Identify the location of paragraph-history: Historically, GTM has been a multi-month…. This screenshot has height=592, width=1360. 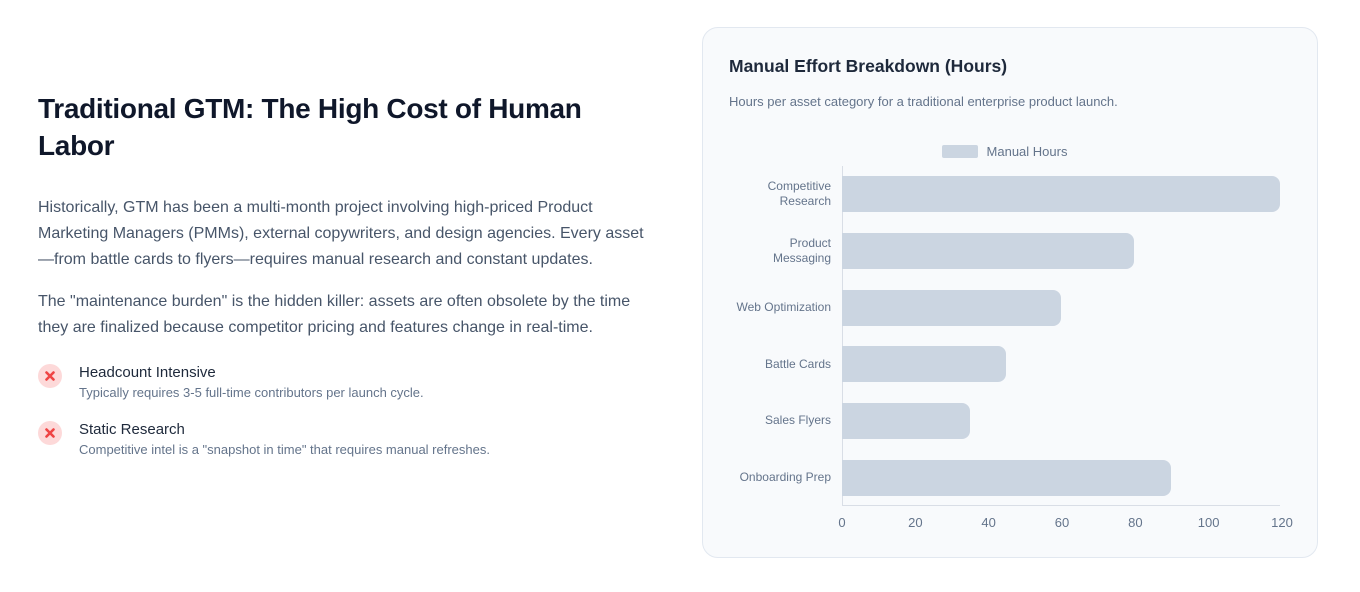
(341, 233).